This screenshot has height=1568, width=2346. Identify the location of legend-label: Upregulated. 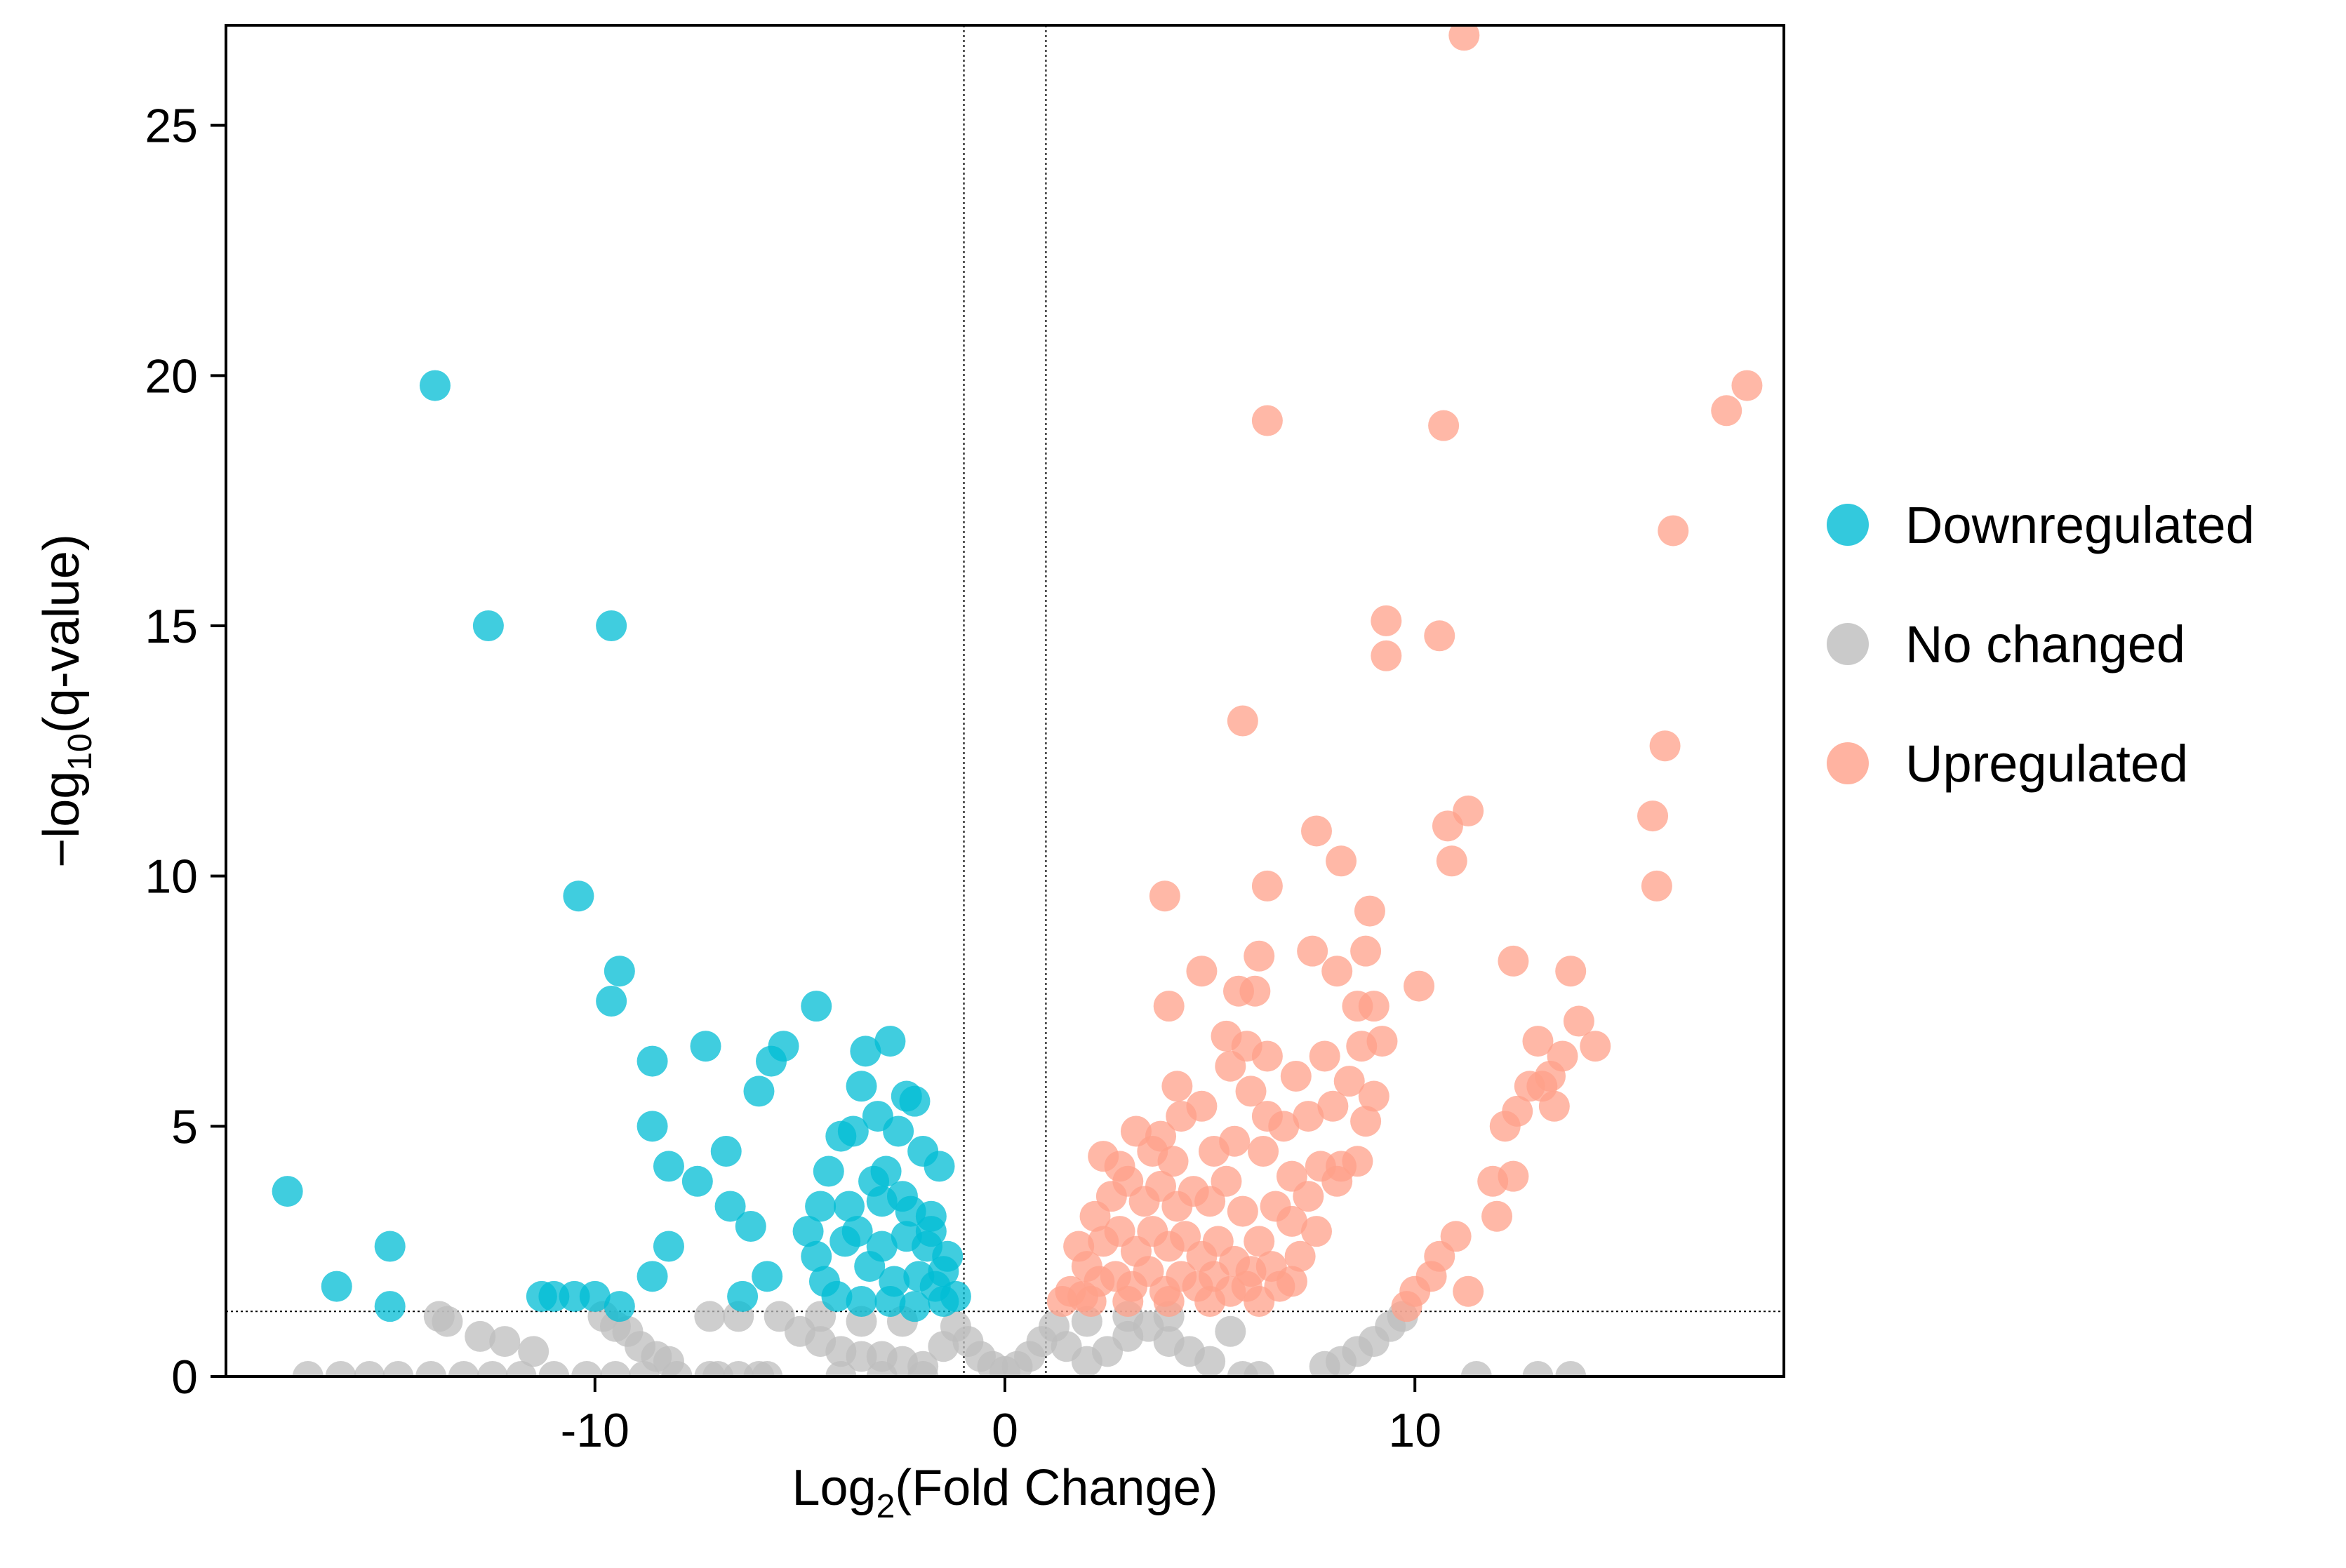
(2046, 764).